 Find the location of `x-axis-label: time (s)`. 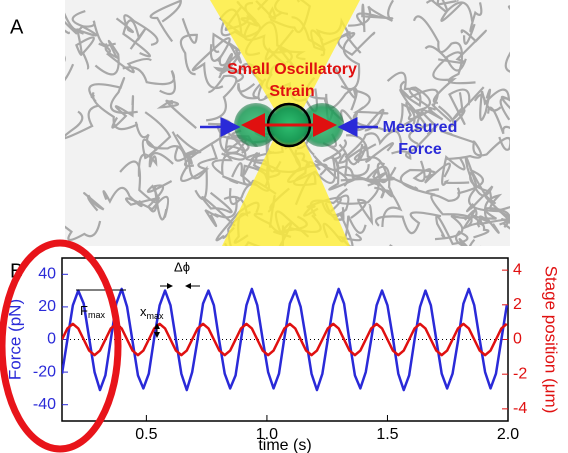

x-axis-label: time (s) is located at coordinates (284, 445).